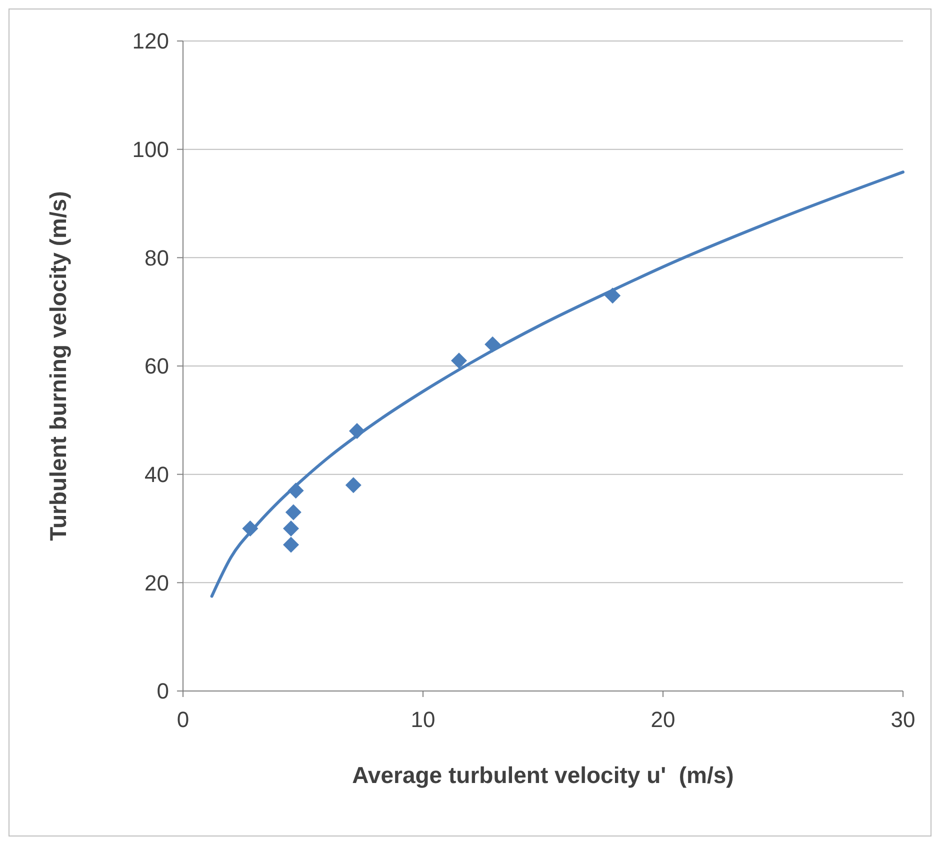 The image size is (940, 845). Describe the element at coordinates (58, 366) in the screenshot. I see `y-axis-title: Turbulent burning velocity (m/s)` at that location.